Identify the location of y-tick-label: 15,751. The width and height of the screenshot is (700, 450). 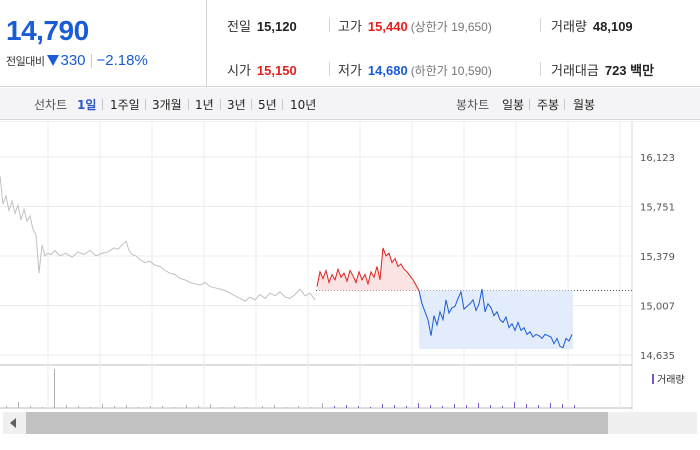
(657, 208).